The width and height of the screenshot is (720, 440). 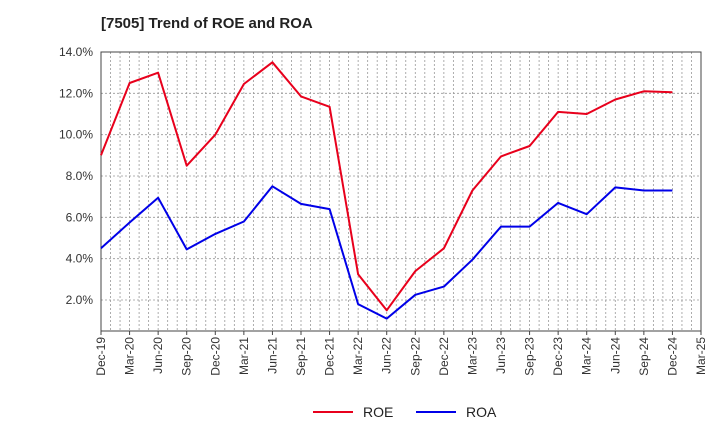 What do you see at coordinates (244, 356) in the screenshot?
I see `x-tick-label: Mar-21` at bounding box center [244, 356].